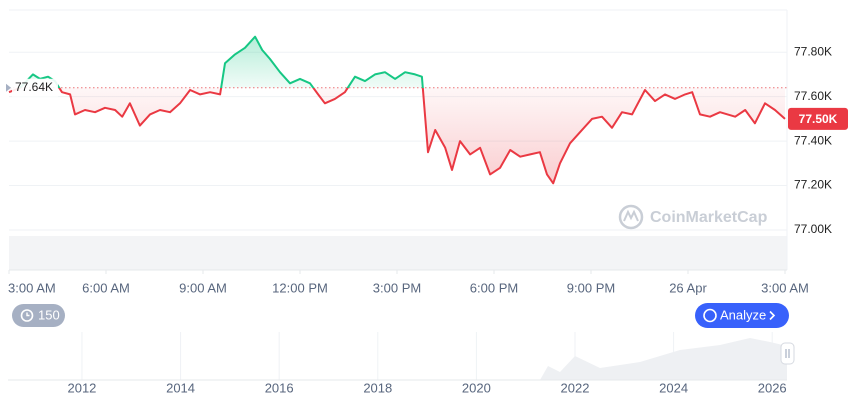 The height and width of the screenshot is (401, 860). What do you see at coordinates (476, 387) in the screenshot?
I see `navigator-tick-label: 2020` at bounding box center [476, 387].